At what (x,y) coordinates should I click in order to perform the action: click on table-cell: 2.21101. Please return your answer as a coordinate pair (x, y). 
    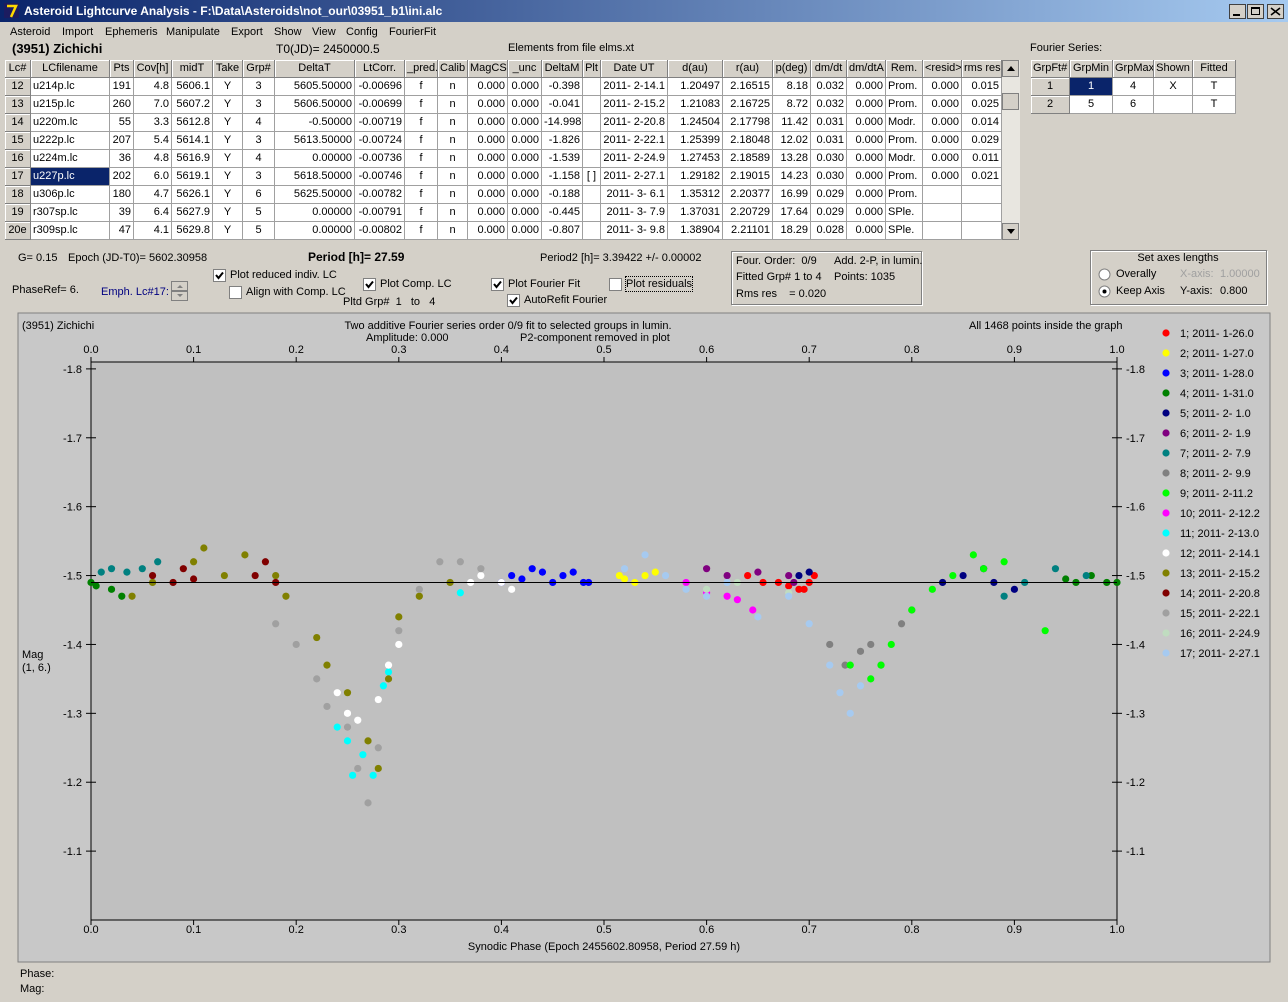
    Looking at the image, I should click on (748, 231).